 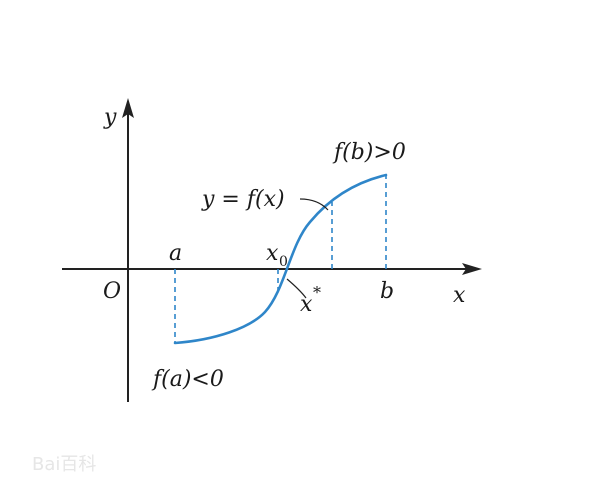 I want to click on b-label: b, so click(x=387, y=291).